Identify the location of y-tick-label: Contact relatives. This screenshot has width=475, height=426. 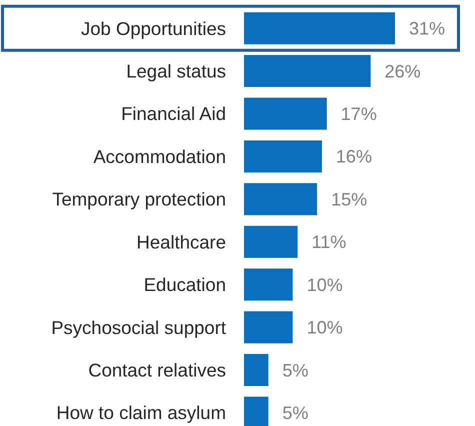
(157, 369).